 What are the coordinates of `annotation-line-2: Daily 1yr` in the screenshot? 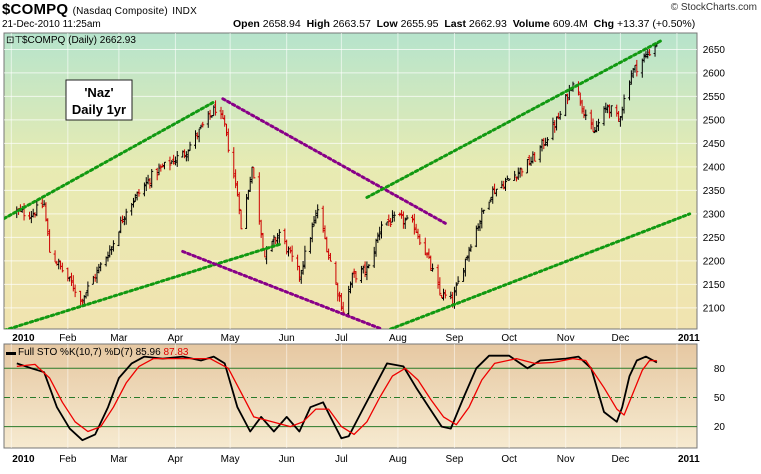 It's located at (99, 109).